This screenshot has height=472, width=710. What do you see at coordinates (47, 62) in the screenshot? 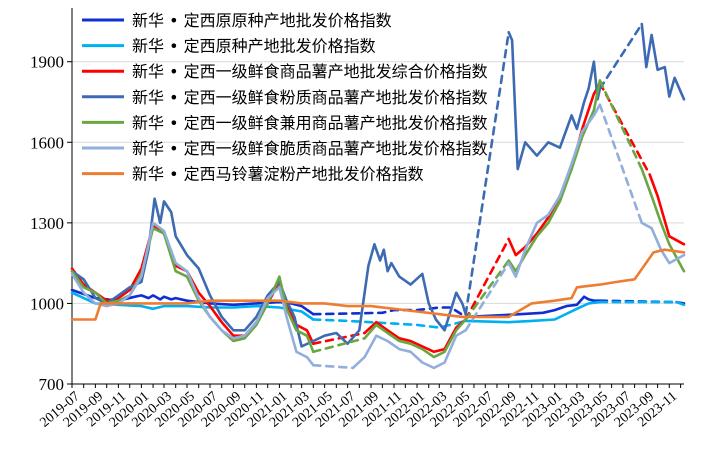
I see `y-tick-label: 1900` at bounding box center [47, 62].